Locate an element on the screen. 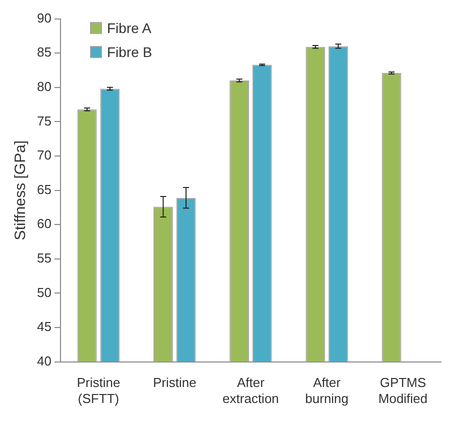 Image resolution: width=455 pixels, height=429 pixels. x-tick-label: After burning is located at coordinates (327, 390).